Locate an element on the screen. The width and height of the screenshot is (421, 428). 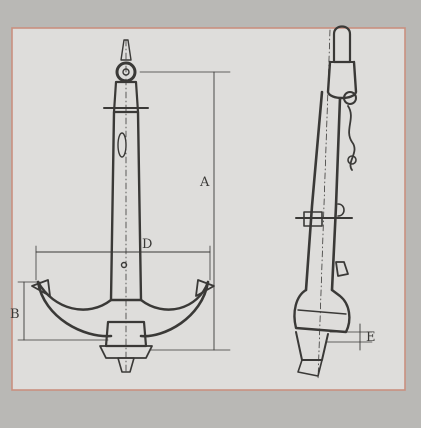
side-shackle is located at coordinates (342, 44).